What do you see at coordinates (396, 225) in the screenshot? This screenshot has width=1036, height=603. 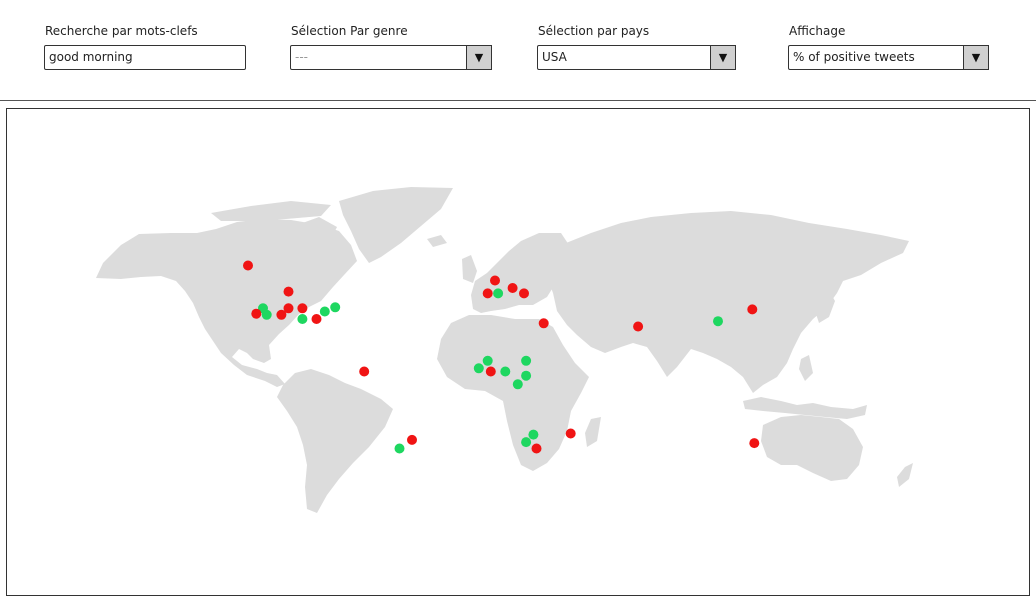 I see `land-greenland` at bounding box center [396, 225].